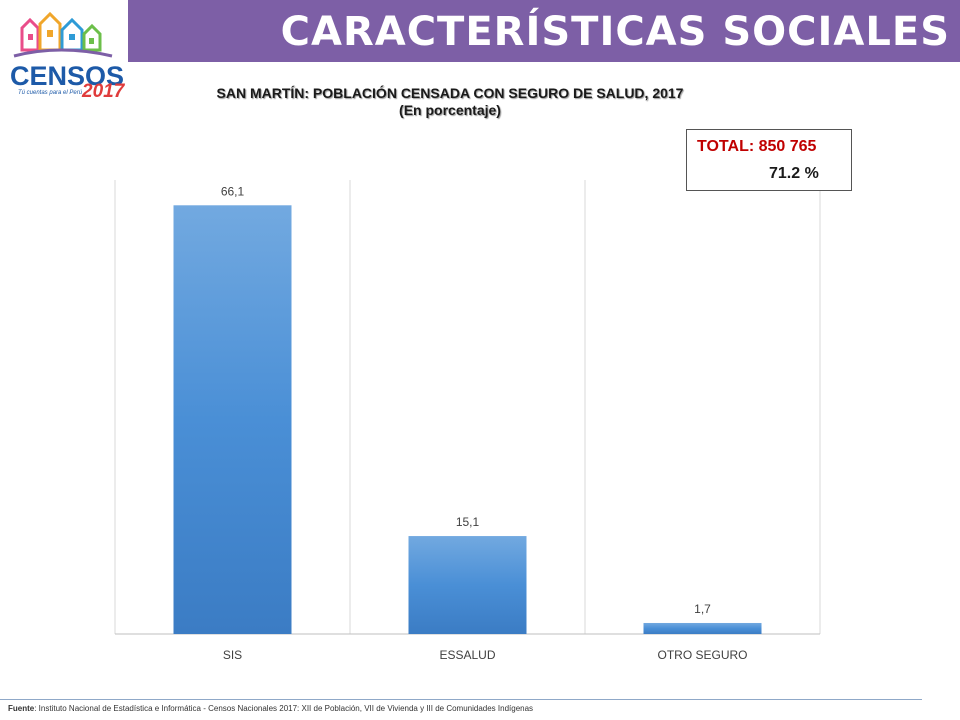 This screenshot has height=720, width=960. Describe the element at coordinates (794, 173) in the screenshot. I see `total-percentage: 71.2 %` at that location.